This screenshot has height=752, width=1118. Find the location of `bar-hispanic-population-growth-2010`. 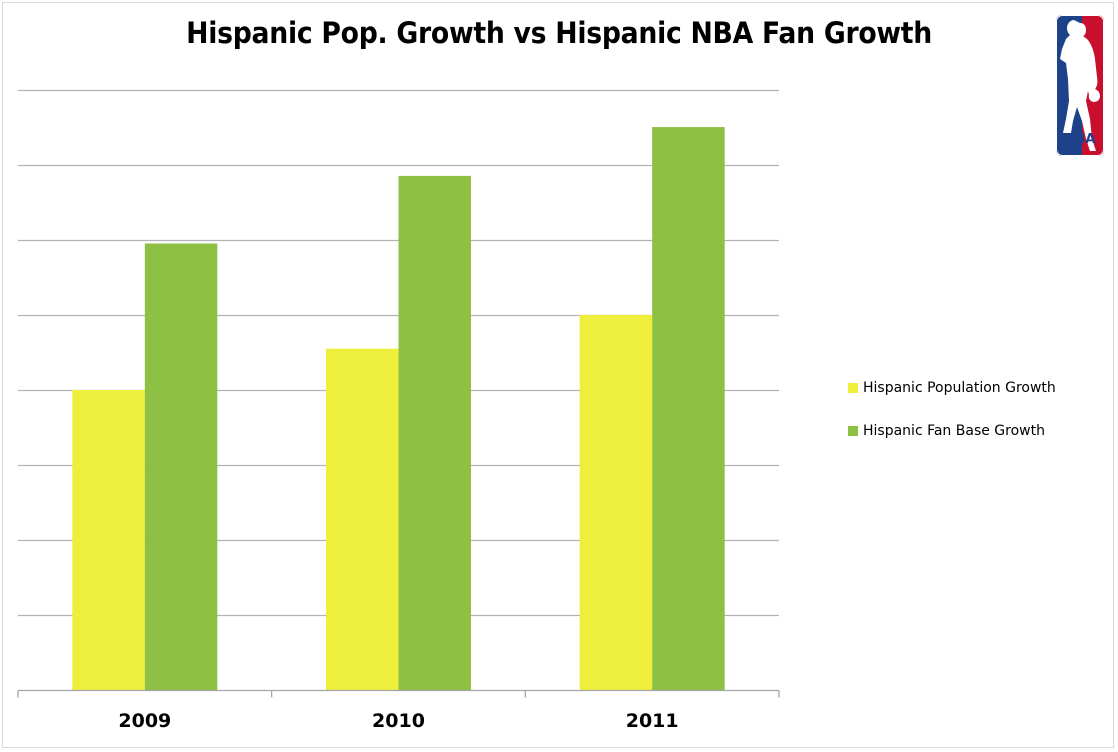

bar-hispanic-population-growth-2010 is located at coordinates (362, 519).